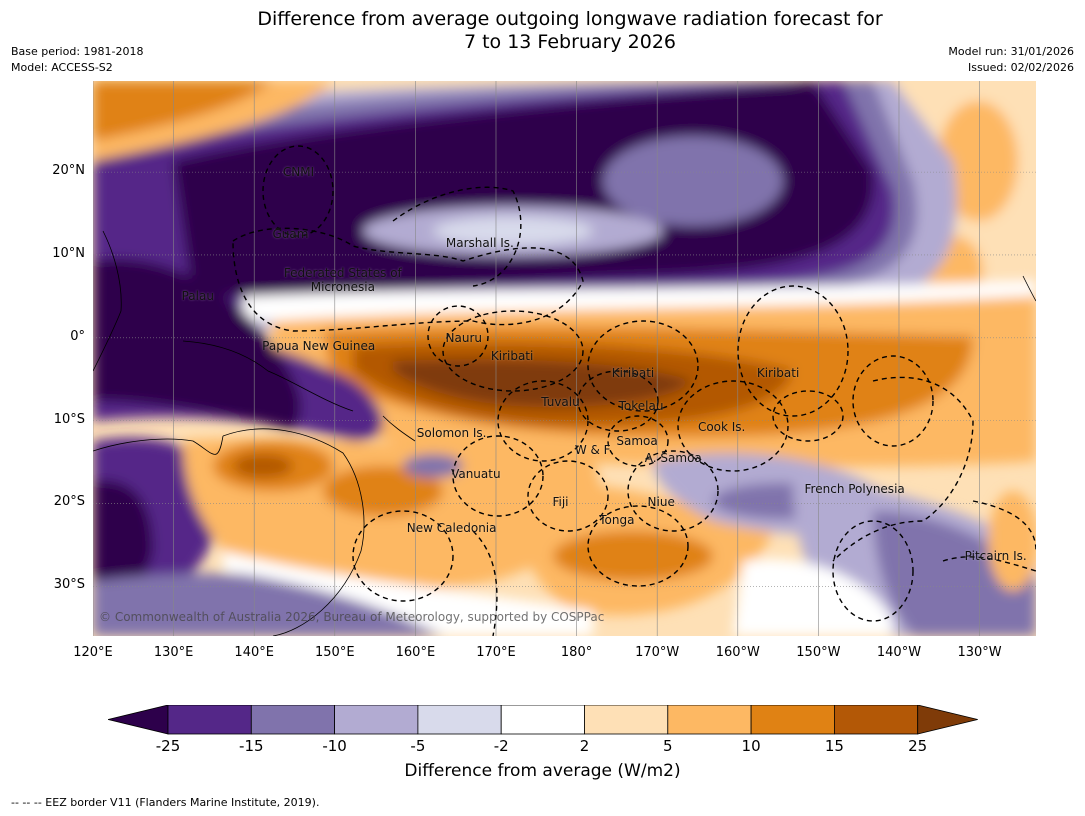  I want to click on longitude-label: 140°E, so click(254, 652).